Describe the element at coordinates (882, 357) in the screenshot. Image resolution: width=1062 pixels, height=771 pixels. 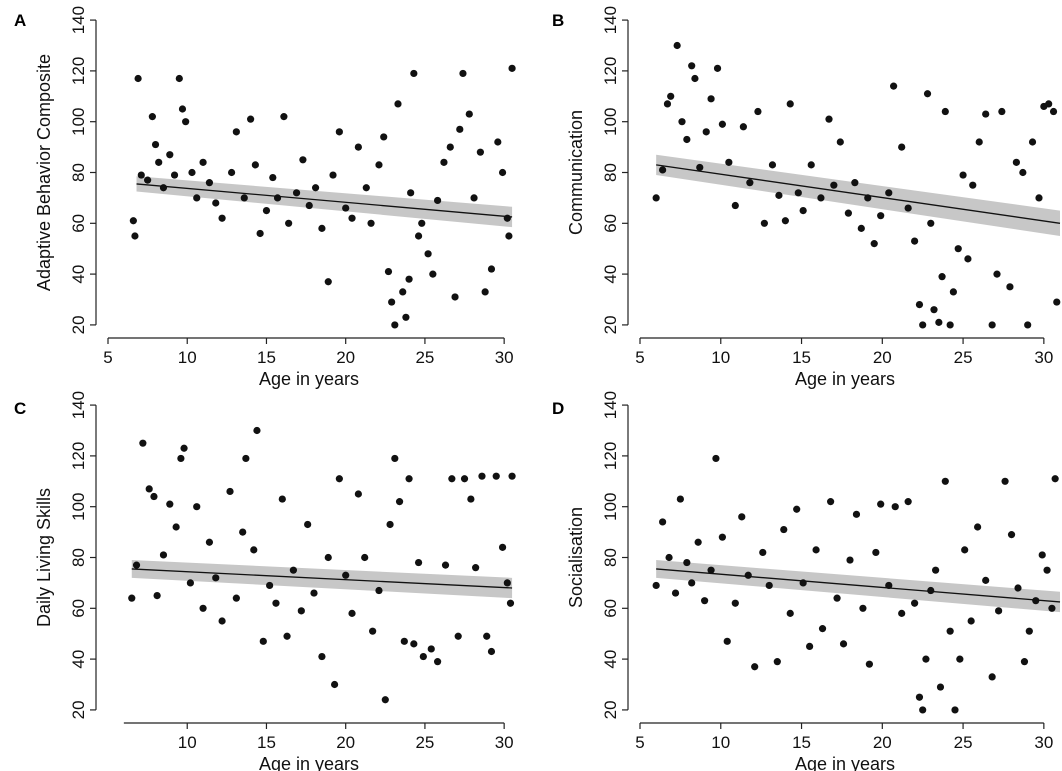
I see `x-tick-label: 20` at that location.